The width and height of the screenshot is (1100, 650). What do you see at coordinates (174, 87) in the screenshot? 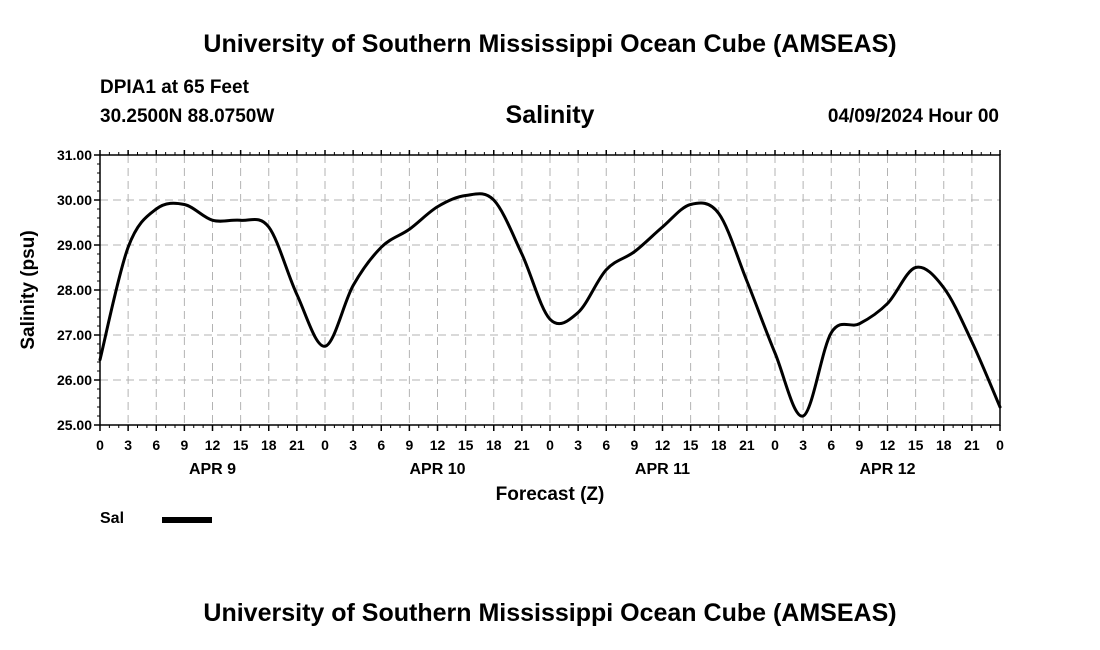
I see `station-label: DPIA1 at 65 Feet` at bounding box center [174, 87].